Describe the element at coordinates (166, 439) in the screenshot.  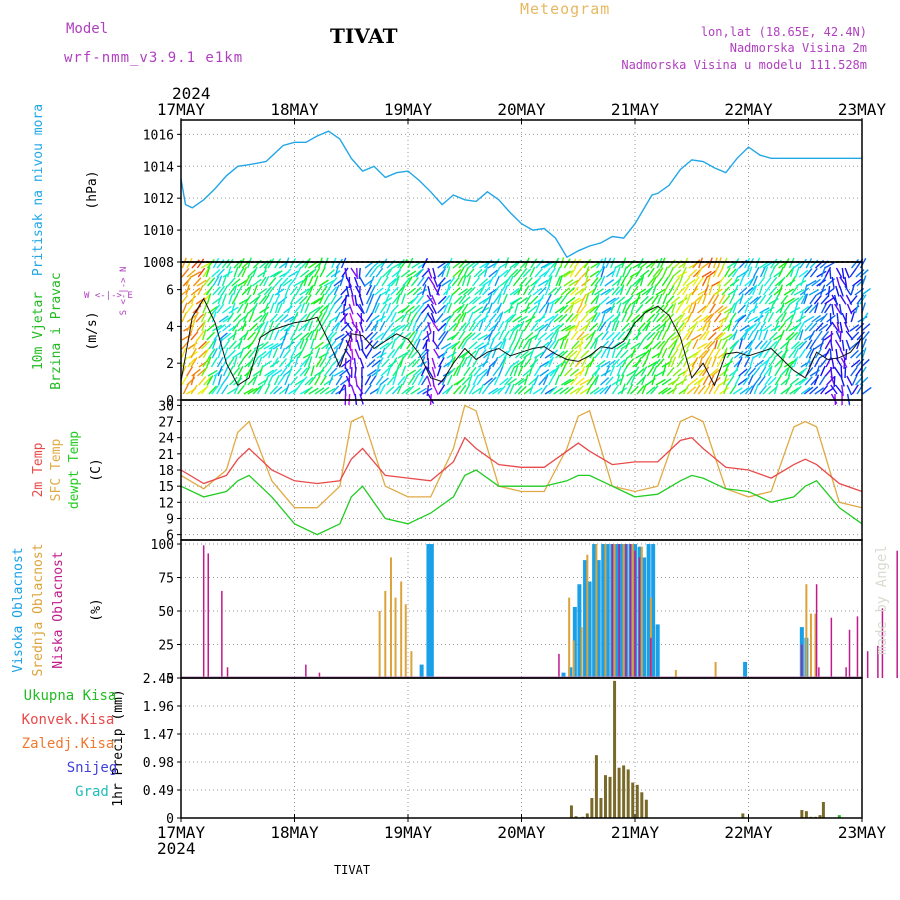
I see `y-tick-label: 24` at that location.